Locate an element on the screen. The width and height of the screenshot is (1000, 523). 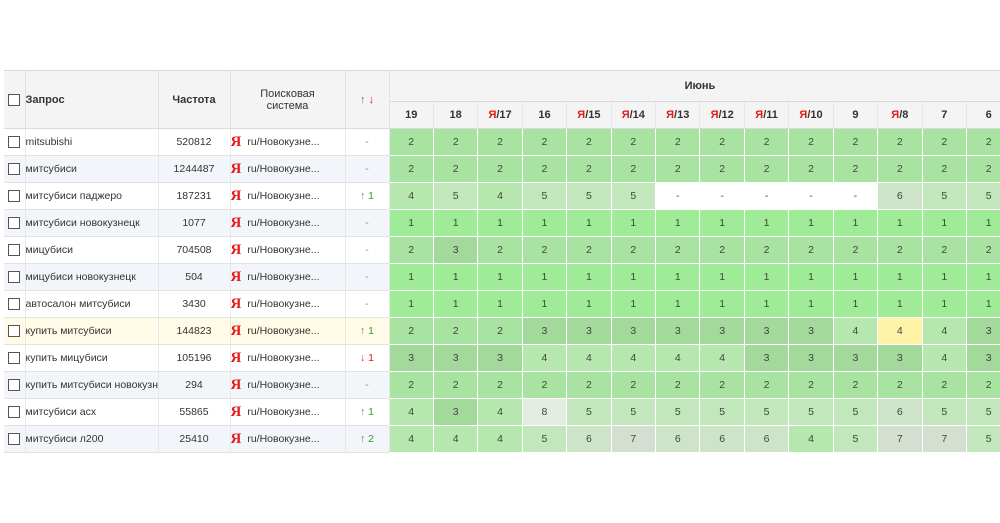
date-column-header: 16 is located at coordinates (545, 115).